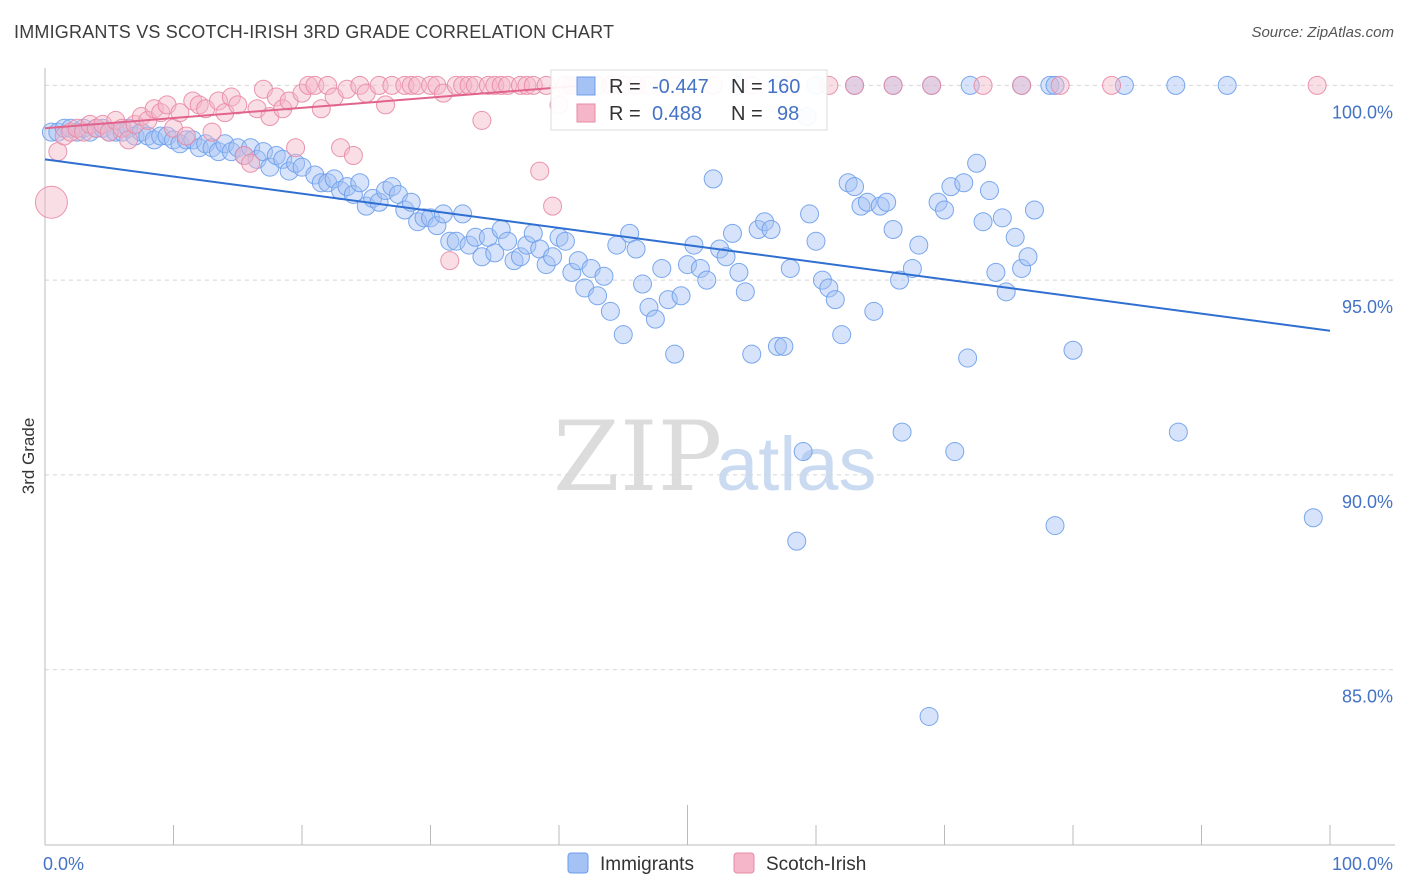 The width and height of the screenshot is (1406, 892). Describe the element at coordinates (63, 864) in the screenshot. I see `x-tick-label: 0.0%` at that location.